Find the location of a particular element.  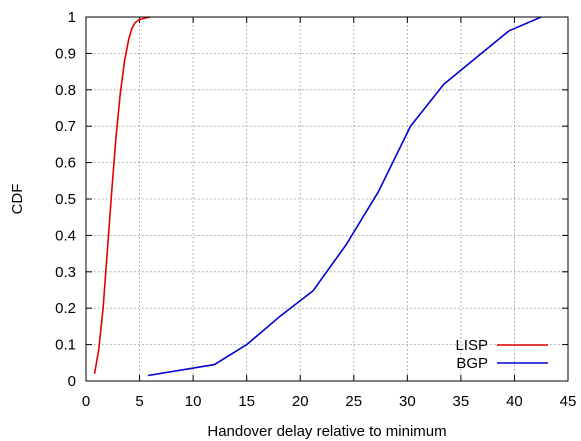

x-tick-label: 45 is located at coordinates (568, 401).